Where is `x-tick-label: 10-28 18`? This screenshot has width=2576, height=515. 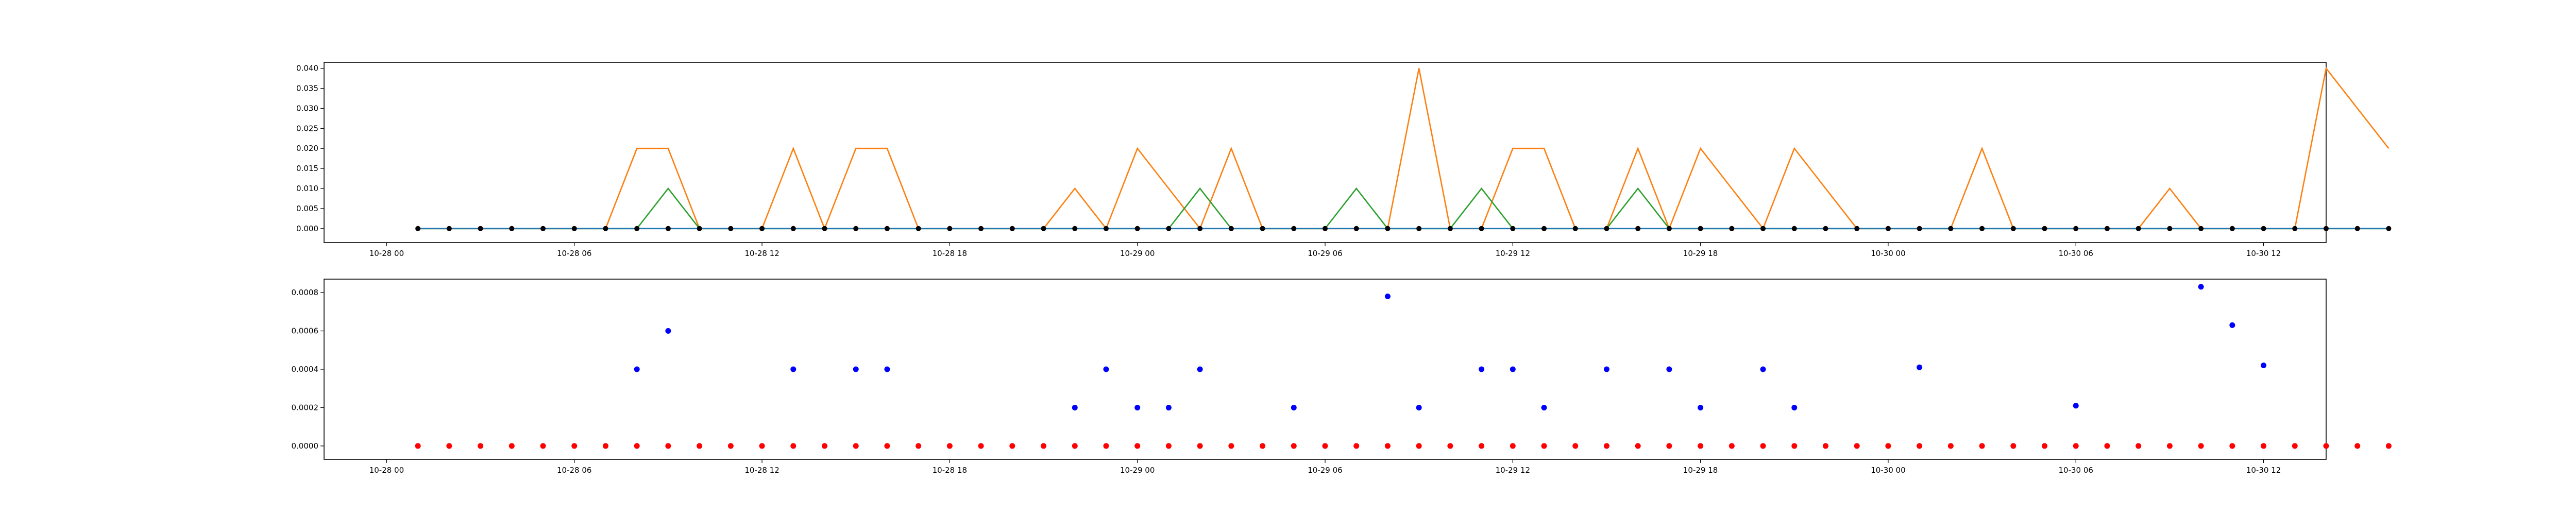
x-tick-label: 10-28 18 is located at coordinates (950, 470).